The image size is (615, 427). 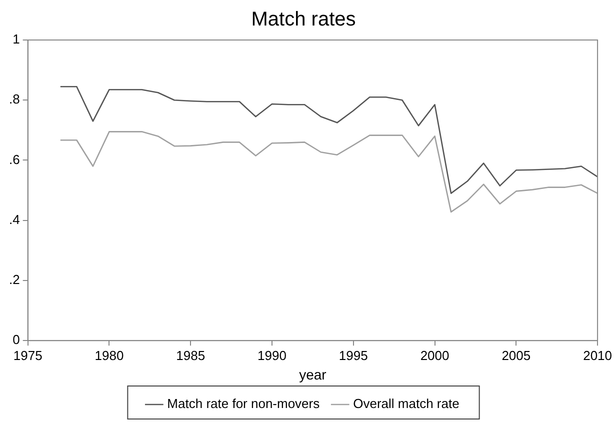 What do you see at coordinates (353, 355) in the screenshot?
I see `x-tick-label: 1995` at bounding box center [353, 355].